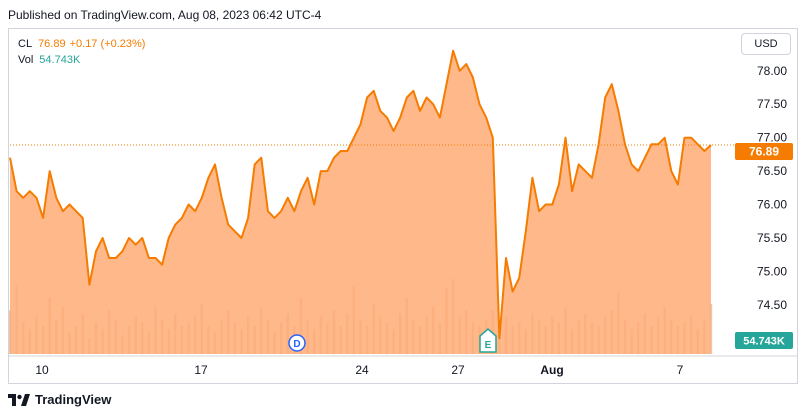 The width and height of the screenshot is (806, 419). I want to click on legend: CL 76.89 +0.17 (+0.23%) Vol 54.743K, so click(81, 52).